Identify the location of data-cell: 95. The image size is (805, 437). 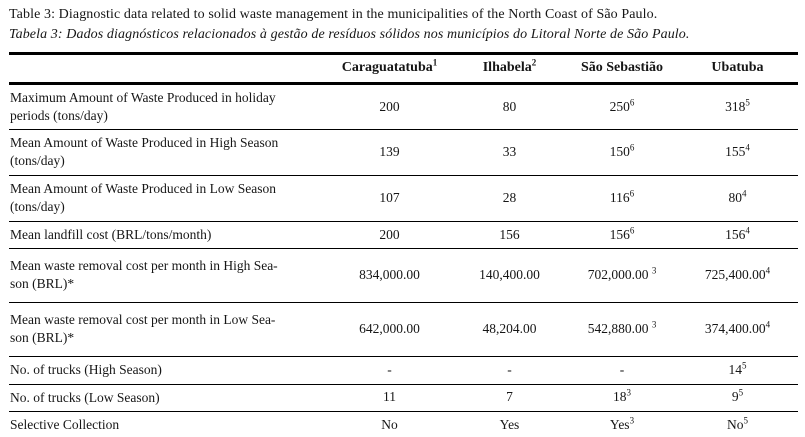
(737, 398).